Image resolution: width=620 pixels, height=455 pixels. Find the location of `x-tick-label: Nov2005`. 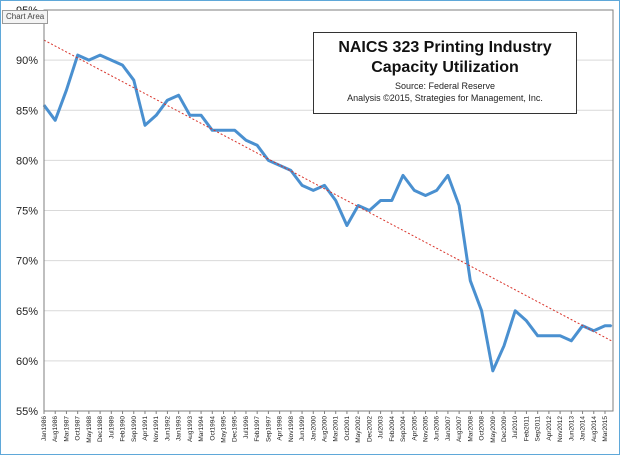

x-tick-label: Nov2005 is located at coordinates (425, 429).